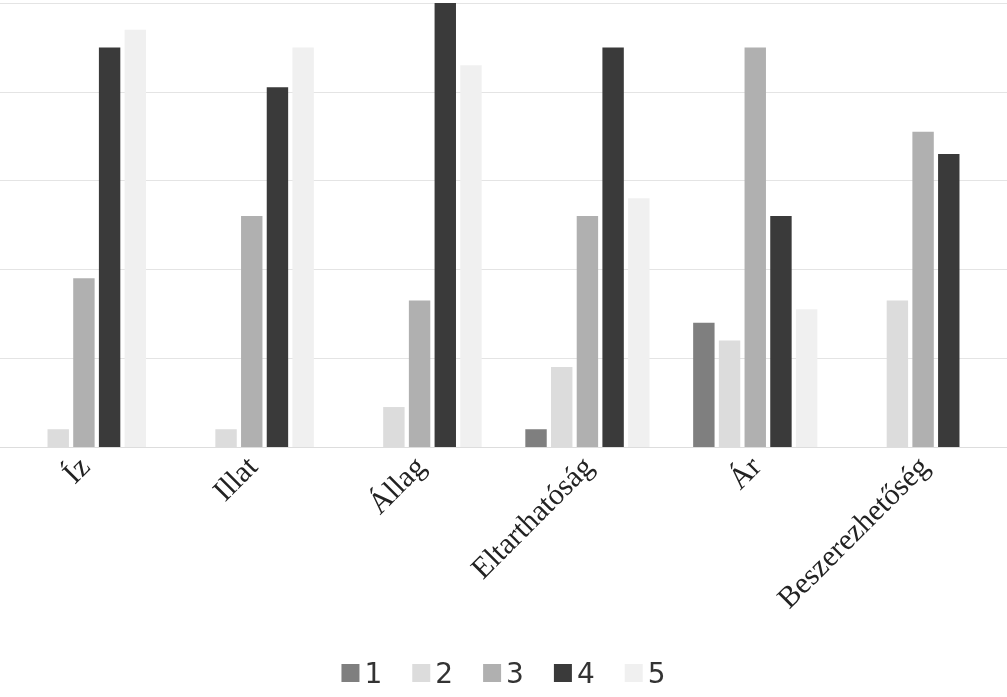 This screenshot has width=1007, height=697. What do you see at coordinates (656, 673) in the screenshot?
I see `legend-label: 5` at bounding box center [656, 673].